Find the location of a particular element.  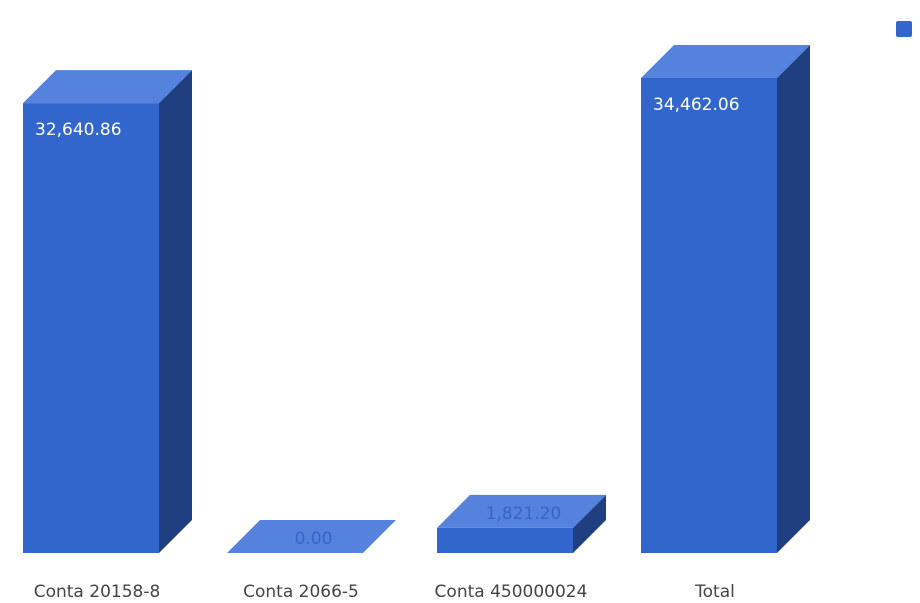

value-label-conta-450000024: 1,821.20 is located at coordinates (524, 514).